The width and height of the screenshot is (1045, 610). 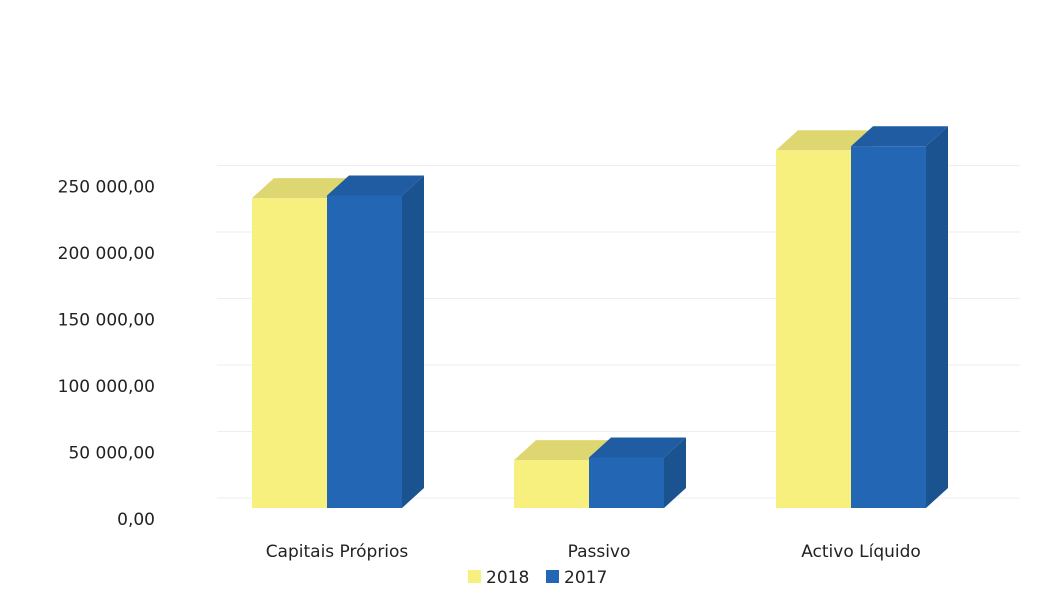 I want to click on y-tick-label: 200 000,00, so click(x=106, y=254).